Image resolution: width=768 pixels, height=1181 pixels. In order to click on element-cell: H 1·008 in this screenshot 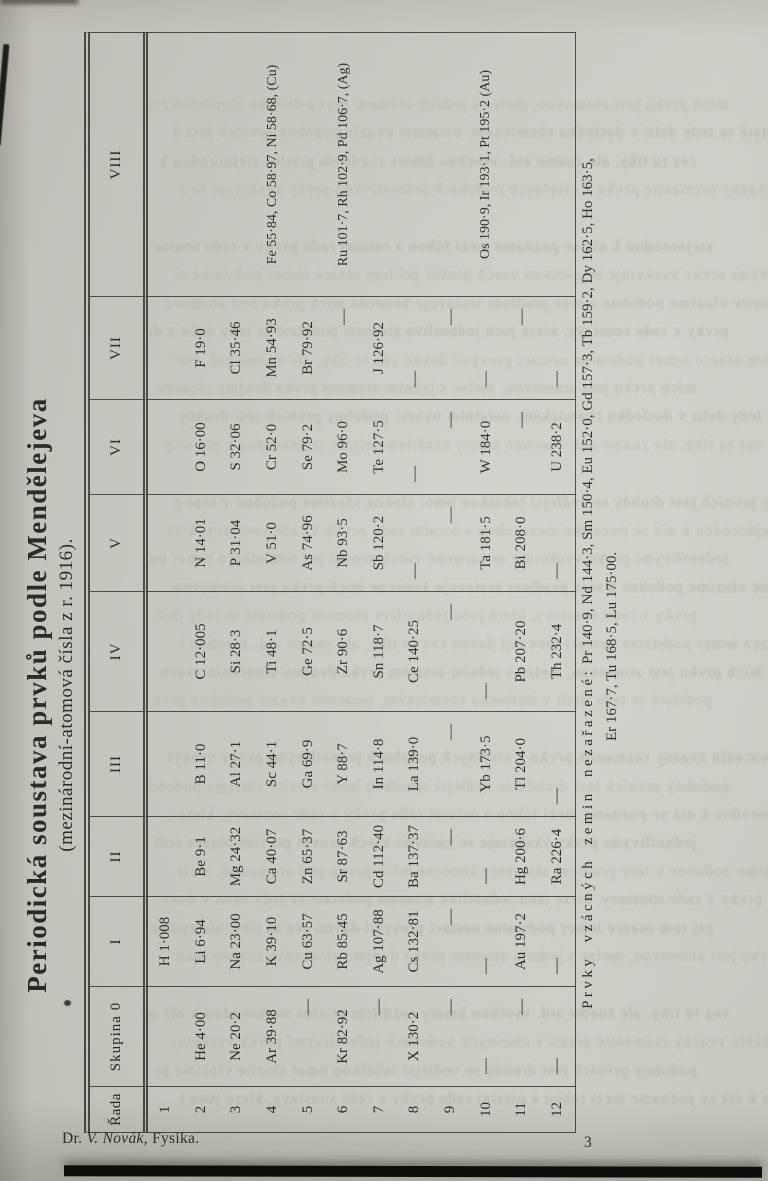, I will do `click(166, 941)`.